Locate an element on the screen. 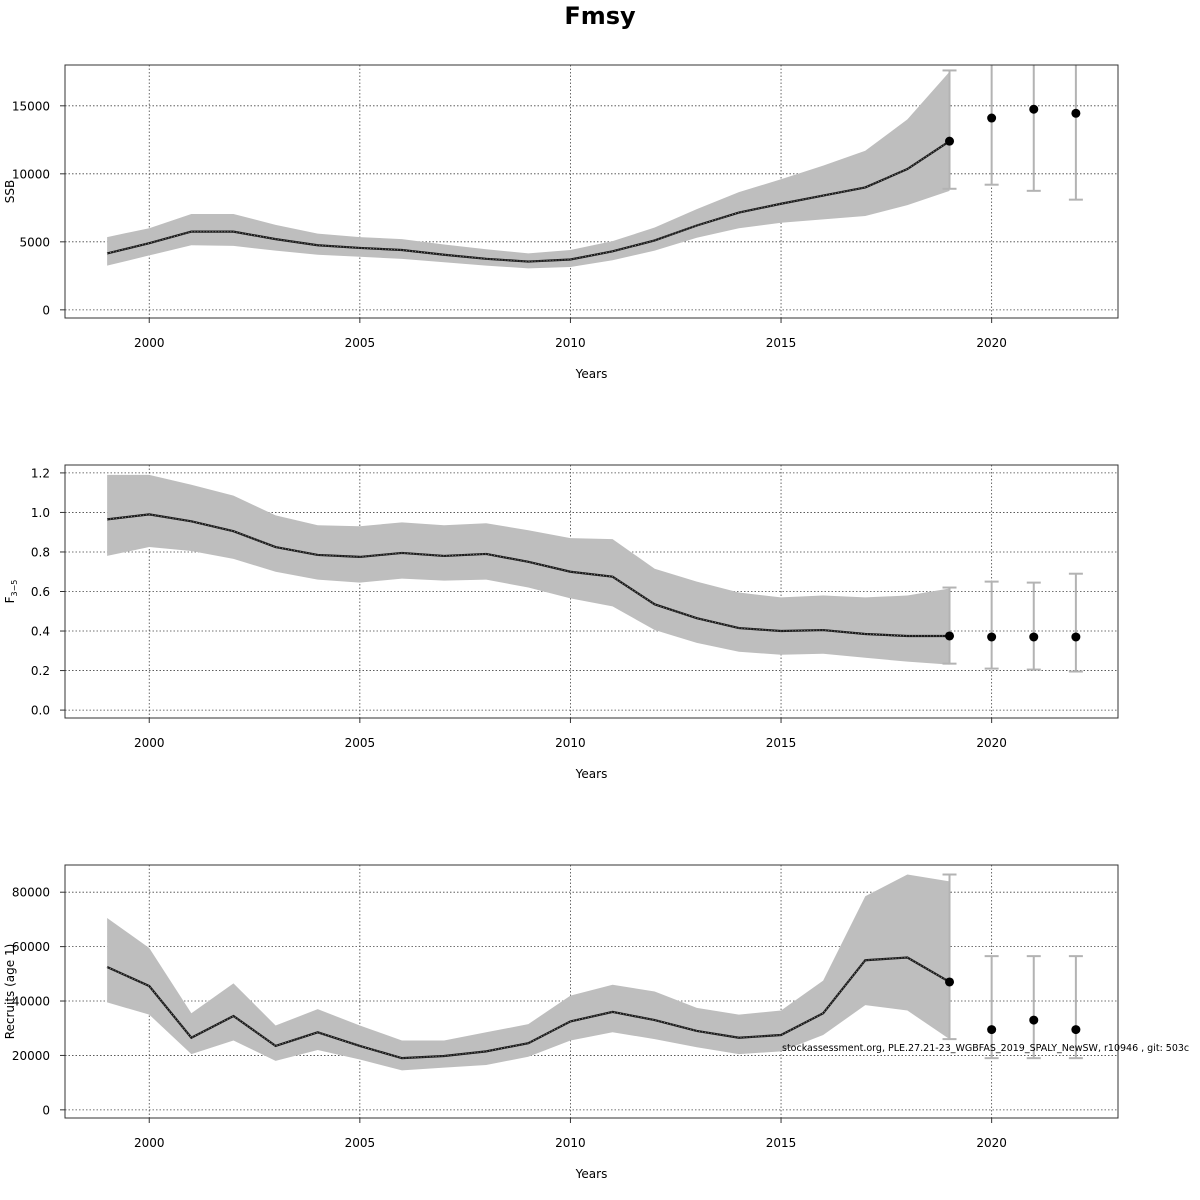 The height and width of the screenshot is (1200, 1200). y-tick-label: 1.0 is located at coordinates (40, 513).